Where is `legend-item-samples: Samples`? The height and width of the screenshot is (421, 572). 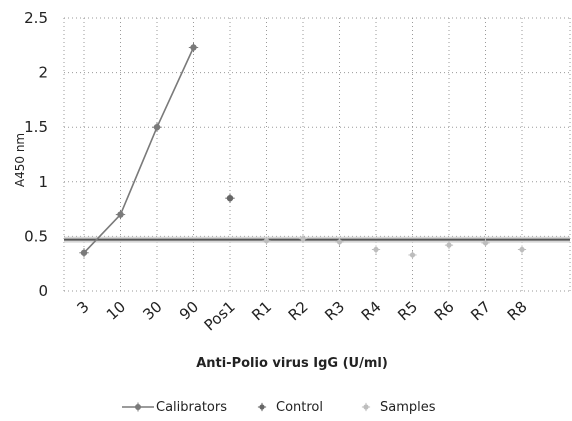 legend-item-samples: Samples is located at coordinates (398, 407).